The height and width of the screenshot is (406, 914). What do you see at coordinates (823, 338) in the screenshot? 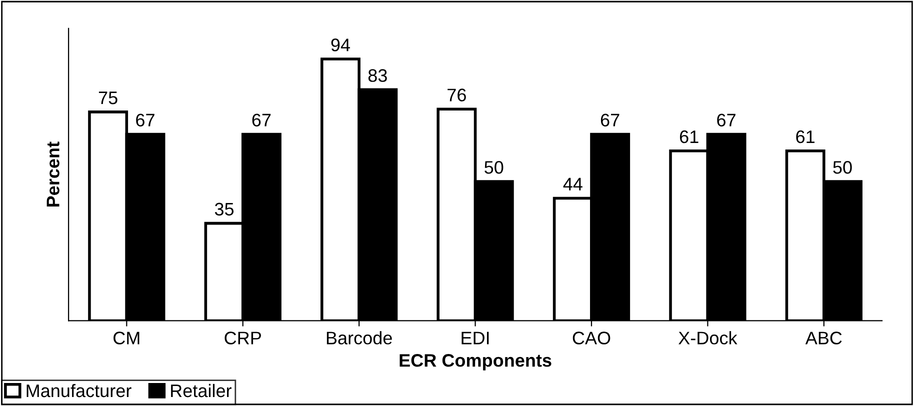
I see `x-tick-label: ABC` at bounding box center [823, 338].